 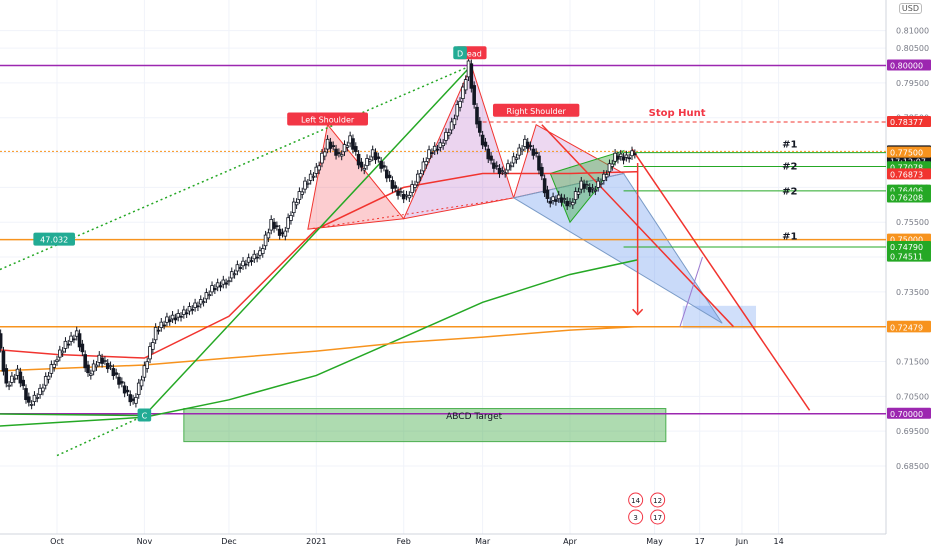 What do you see at coordinates (72, 415) in the screenshot?
I see `trend-line` at bounding box center [72, 415].